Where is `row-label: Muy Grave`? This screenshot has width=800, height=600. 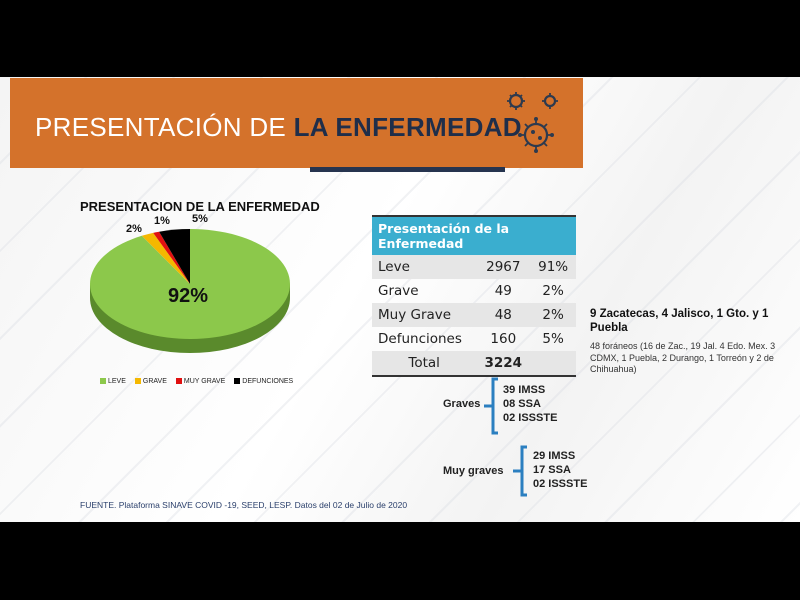
row-label: Muy Grave is located at coordinates (424, 315).